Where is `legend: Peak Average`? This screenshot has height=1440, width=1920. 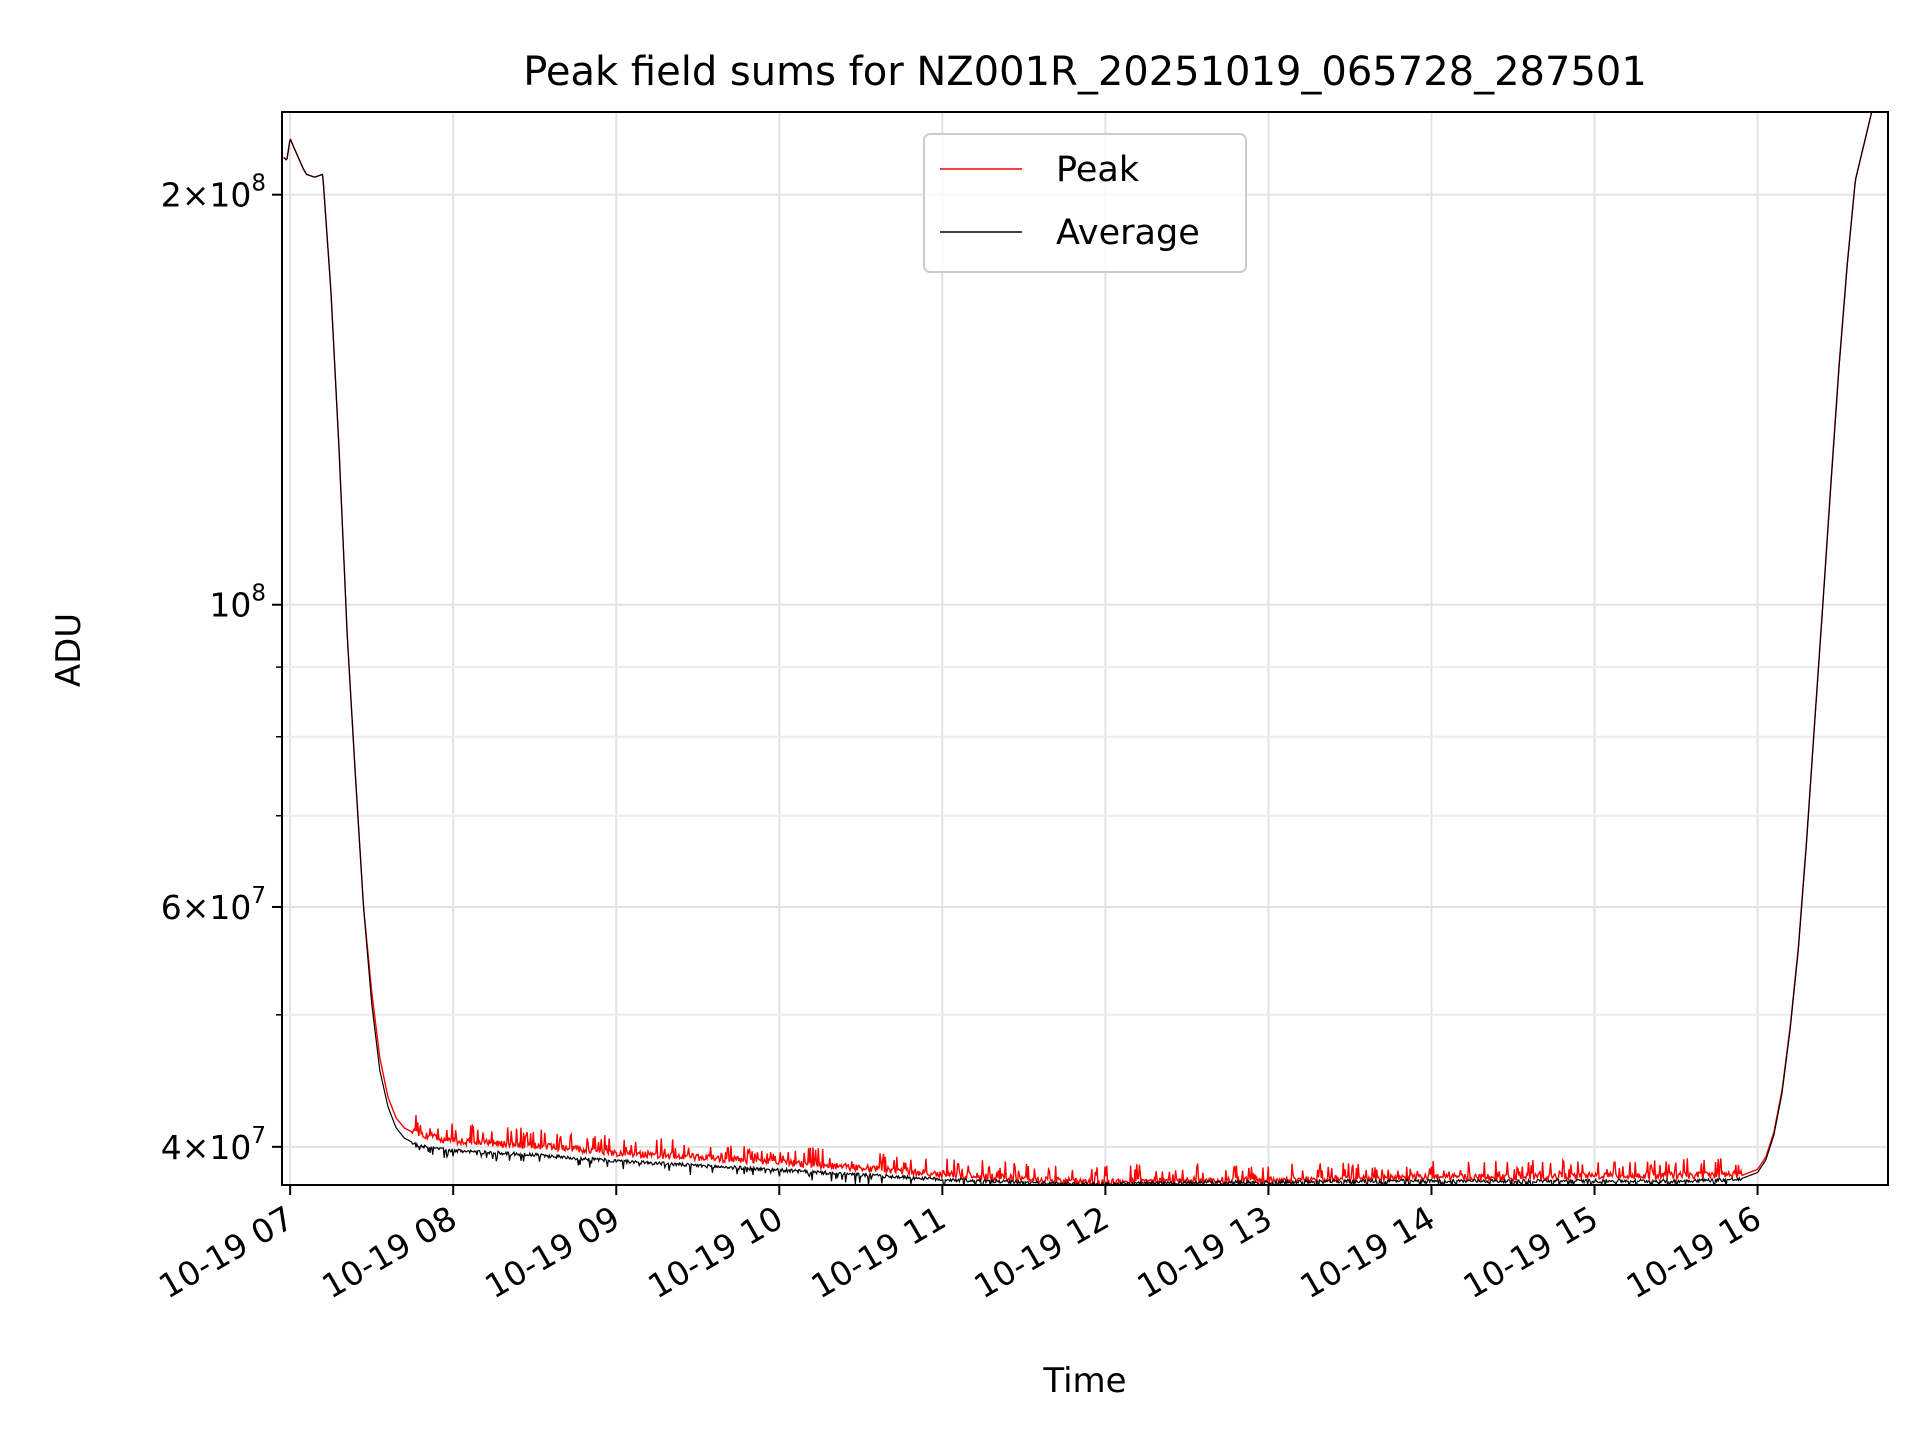
legend: Peak Average is located at coordinates (1085, 203).